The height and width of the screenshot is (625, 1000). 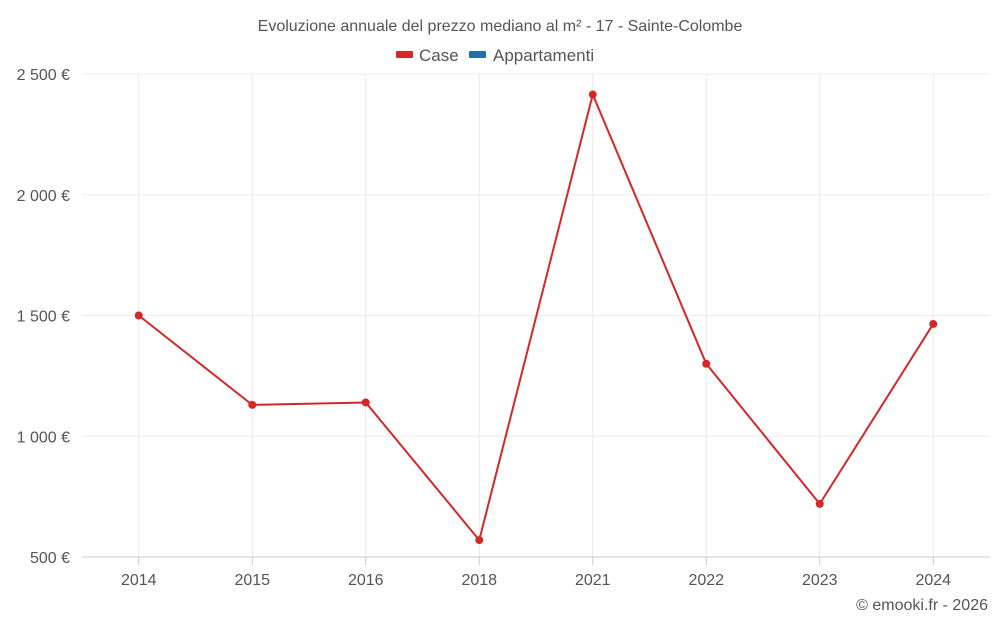 I want to click on x-tick-label: 2018, so click(x=479, y=580).